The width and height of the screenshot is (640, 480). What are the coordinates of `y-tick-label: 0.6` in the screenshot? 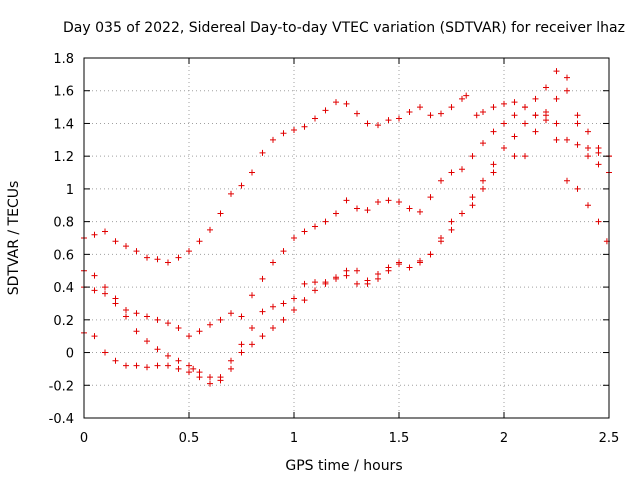 It's located at (63, 255).